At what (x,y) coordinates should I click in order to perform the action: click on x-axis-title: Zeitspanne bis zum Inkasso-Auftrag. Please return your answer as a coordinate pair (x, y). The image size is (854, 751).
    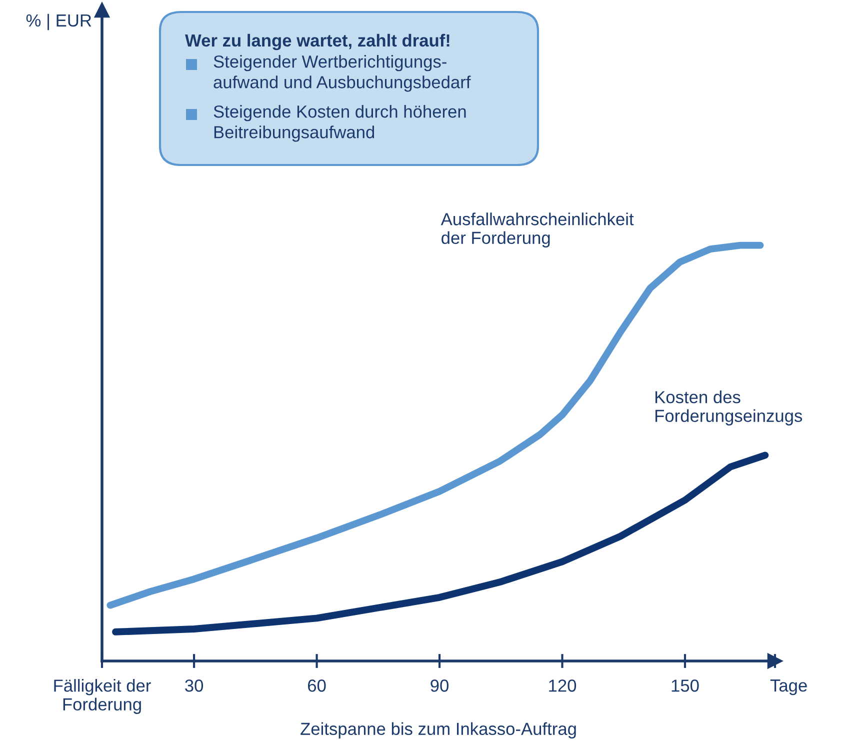
    Looking at the image, I should click on (438, 730).